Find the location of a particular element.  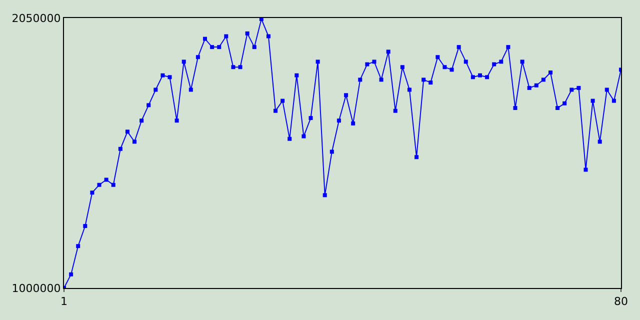

y-tick-label: 1000000 is located at coordinates (36, 288).